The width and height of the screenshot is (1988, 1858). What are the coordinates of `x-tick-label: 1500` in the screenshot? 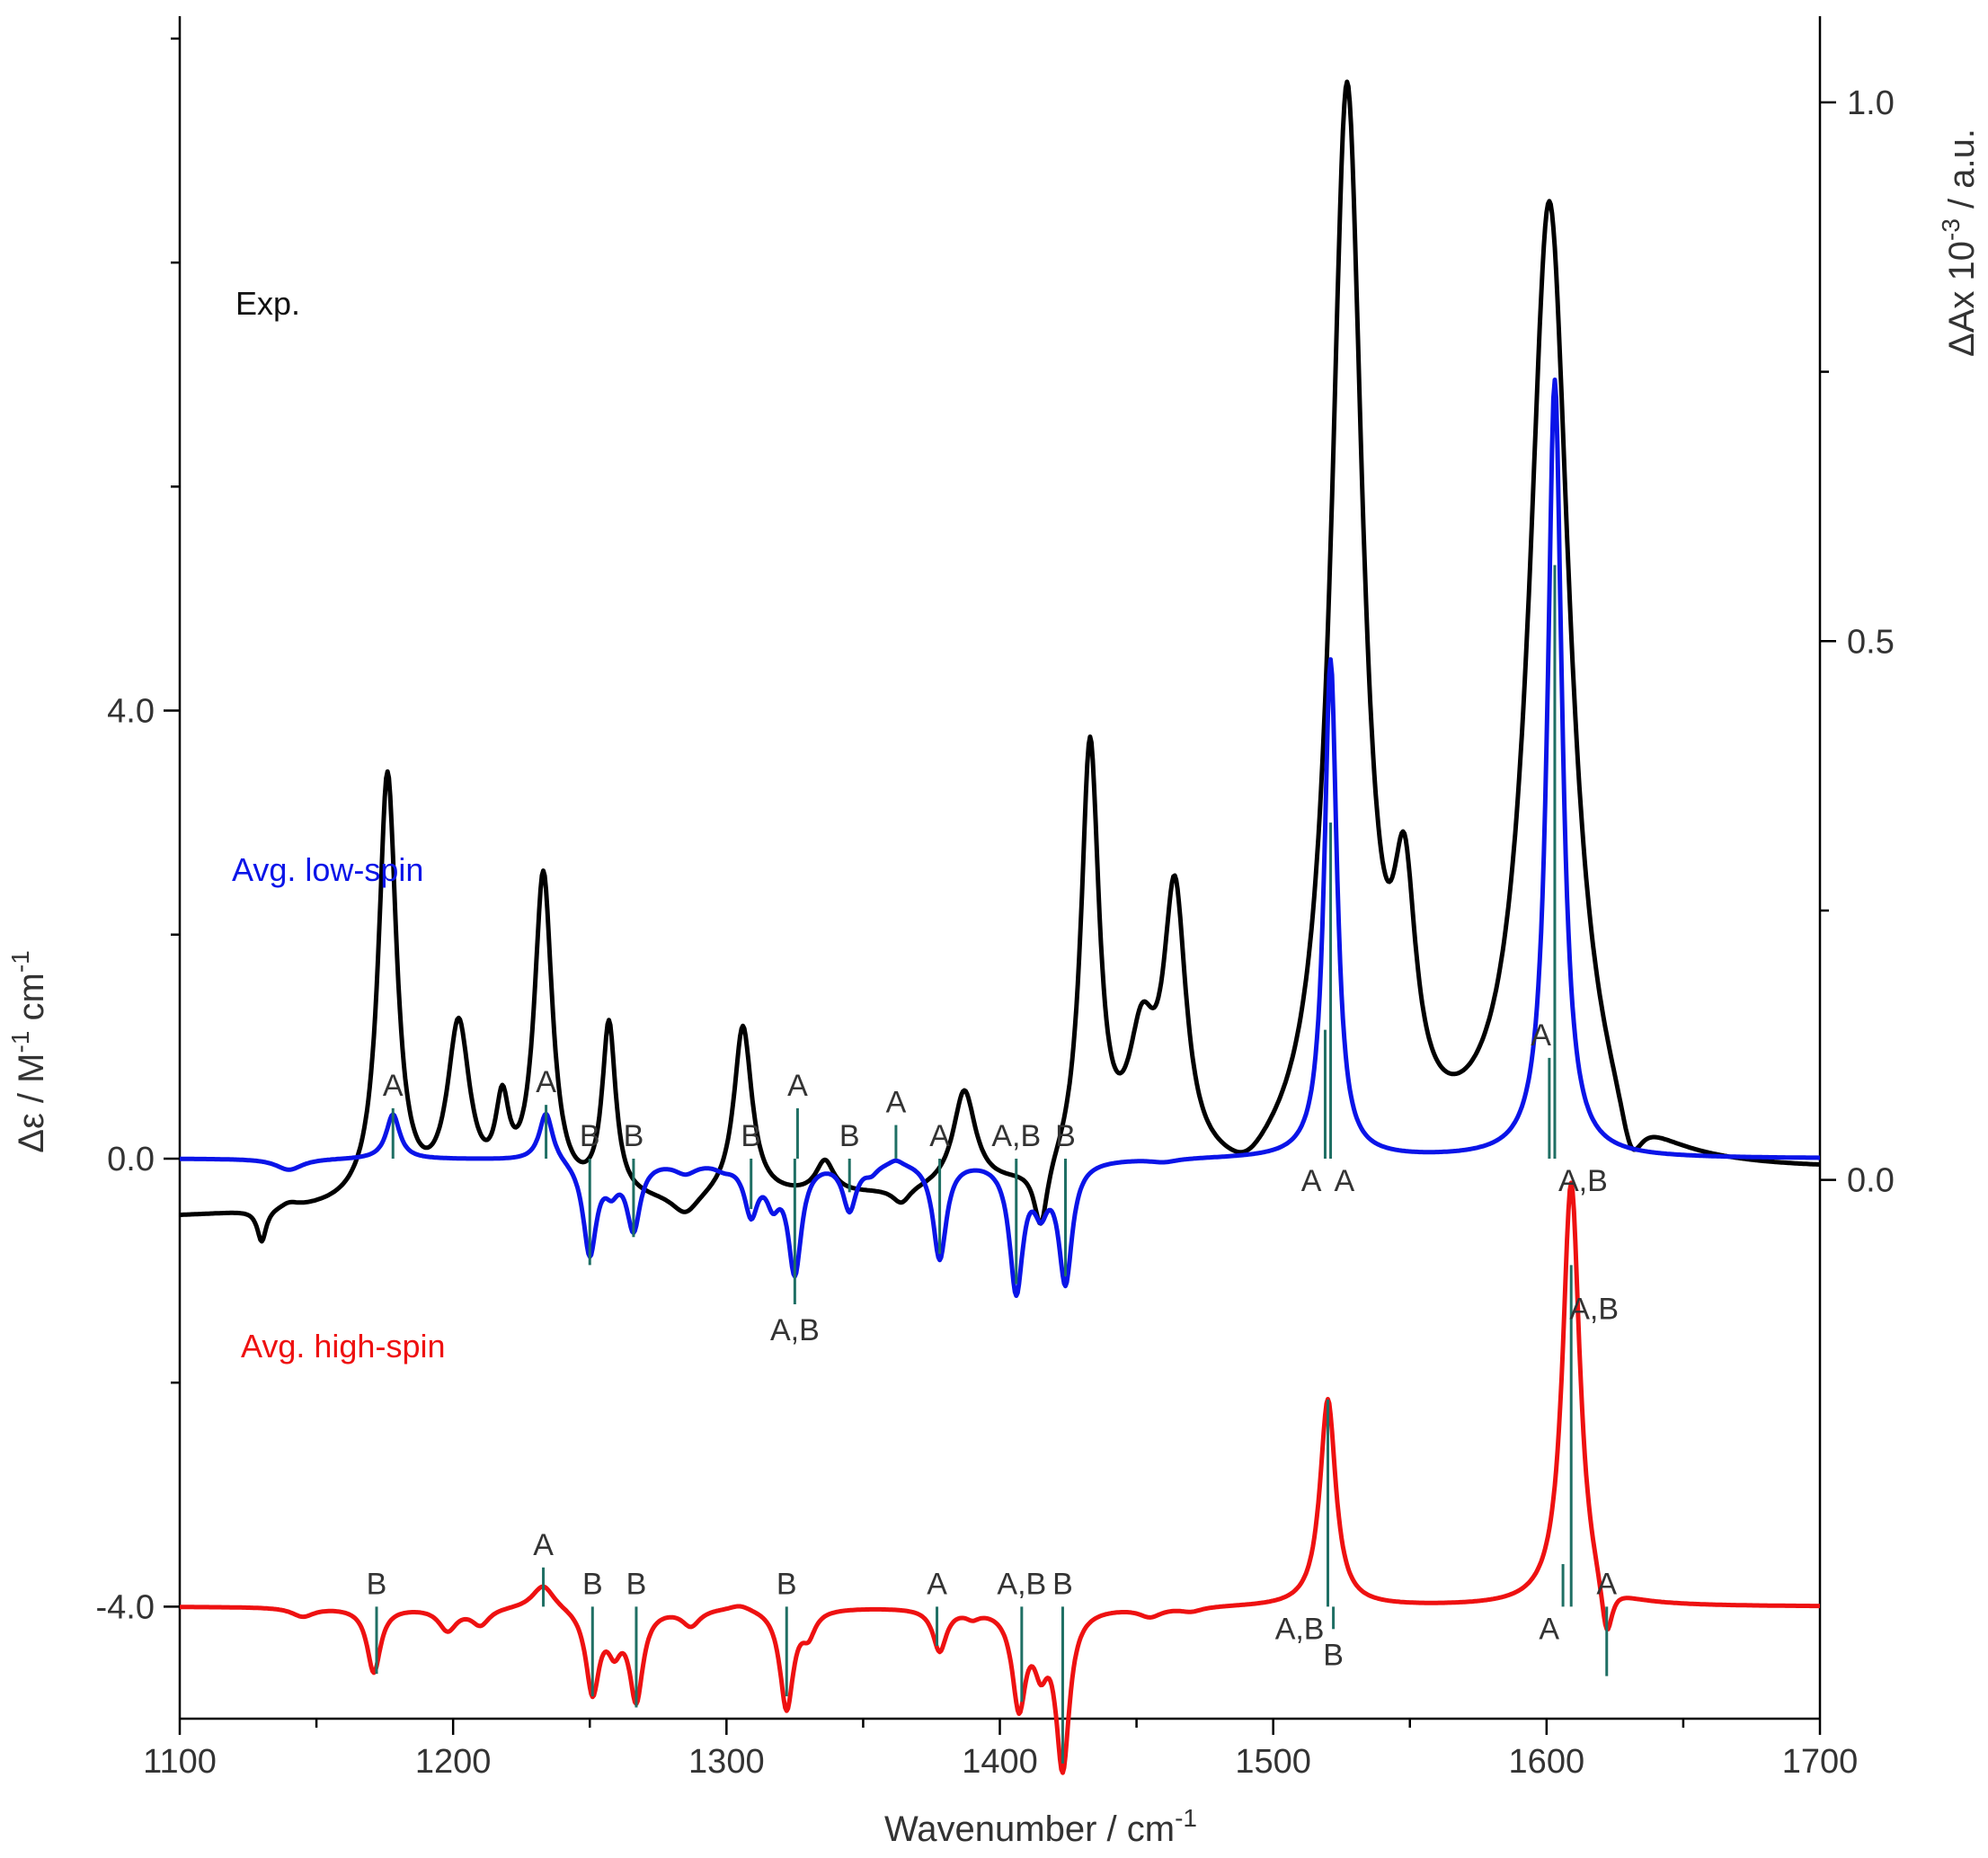 It's located at (1273, 1762).